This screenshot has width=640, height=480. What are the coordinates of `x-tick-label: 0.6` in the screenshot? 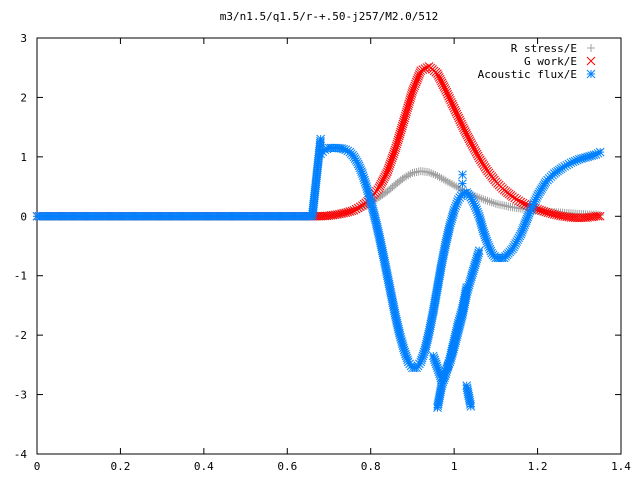 It's located at (287, 466).